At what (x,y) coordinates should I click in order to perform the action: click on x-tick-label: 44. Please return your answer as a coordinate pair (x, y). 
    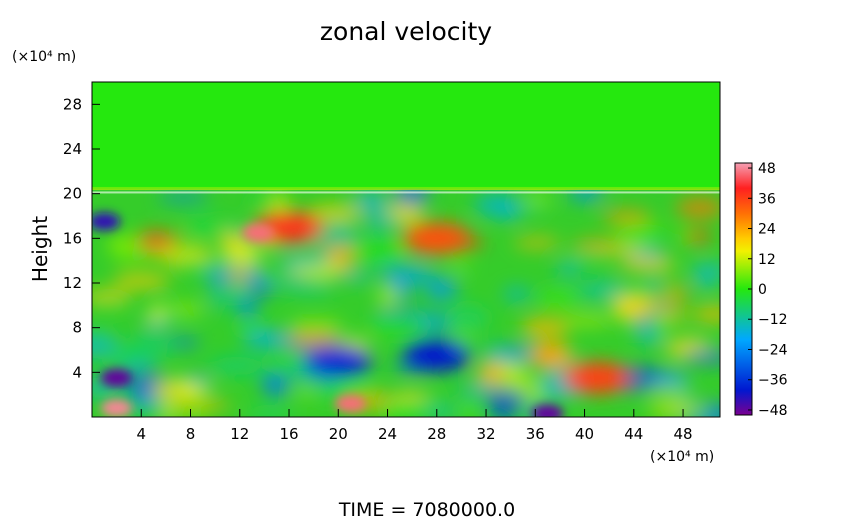
    Looking at the image, I should click on (633, 434).